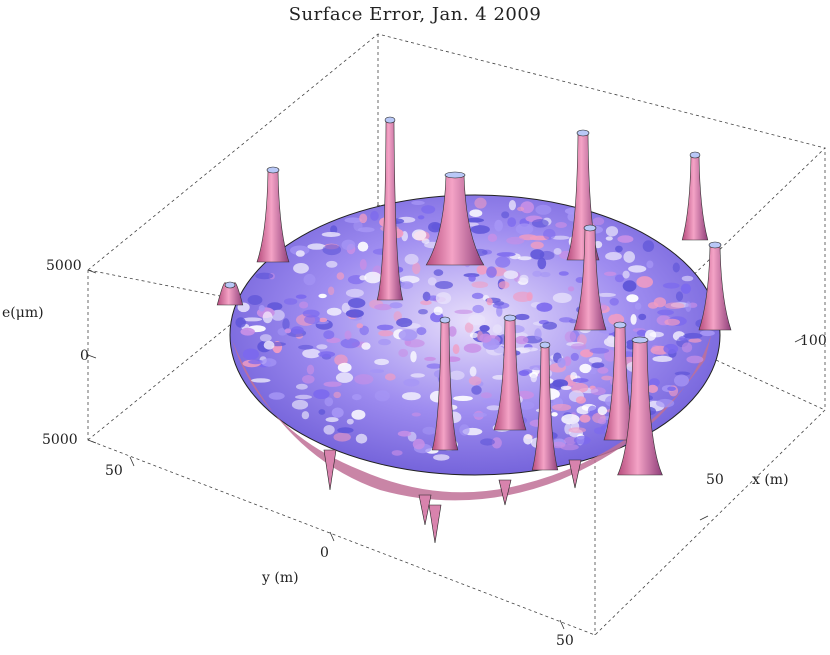  I want to click on y-tick-mid: 0, so click(324, 553).